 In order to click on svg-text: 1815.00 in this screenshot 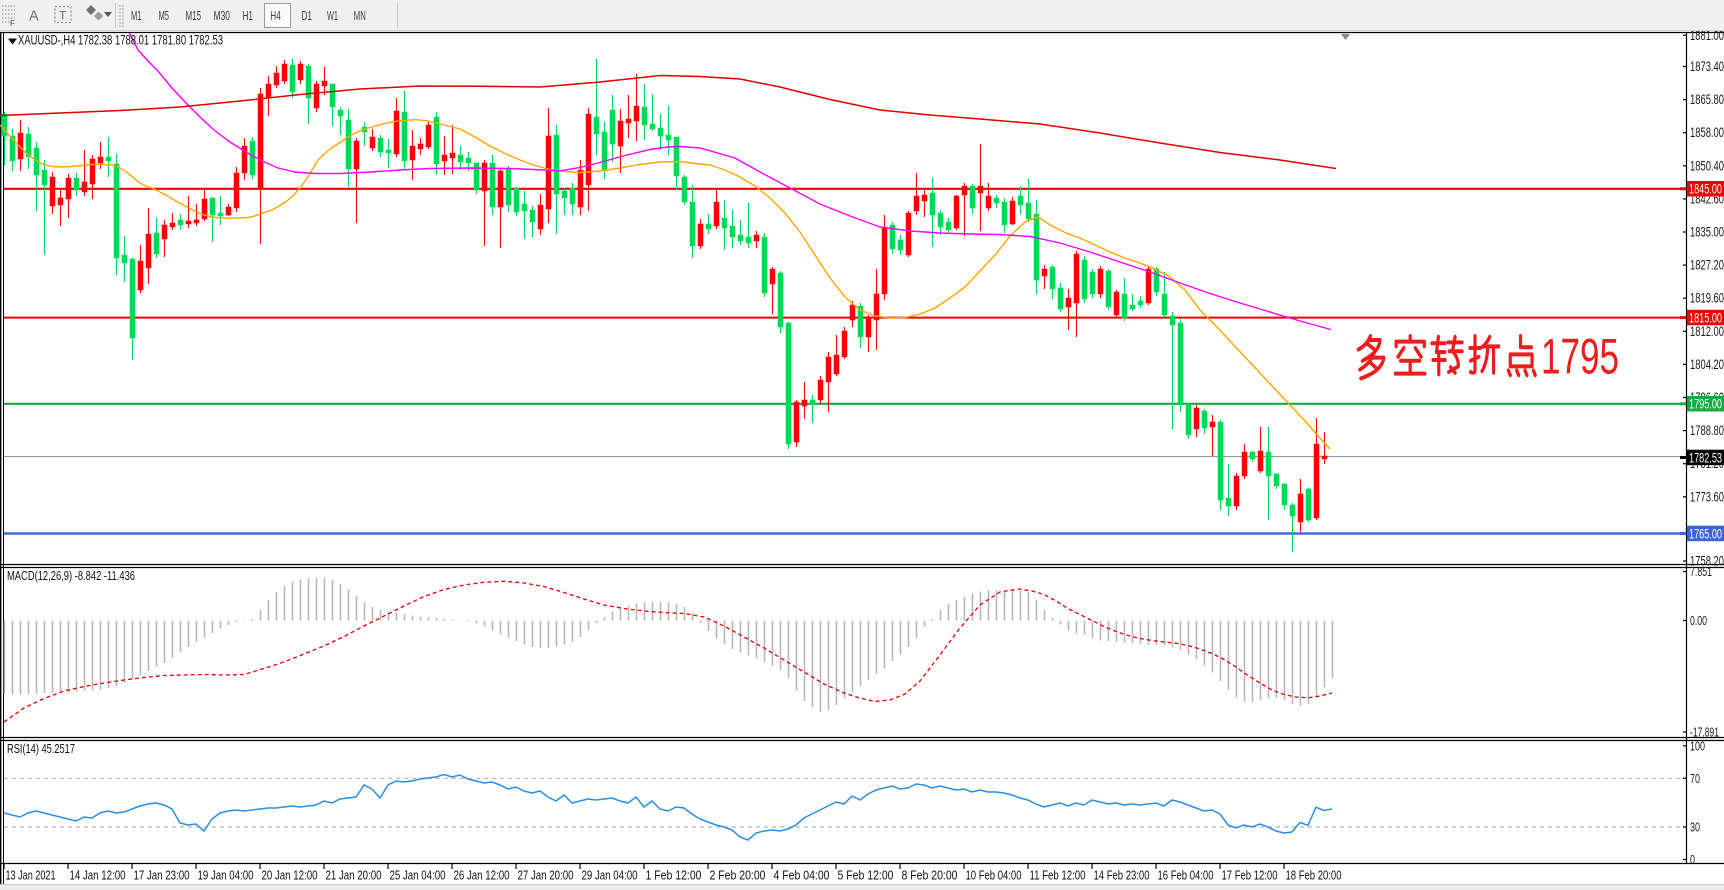, I will do `click(1705, 317)`.